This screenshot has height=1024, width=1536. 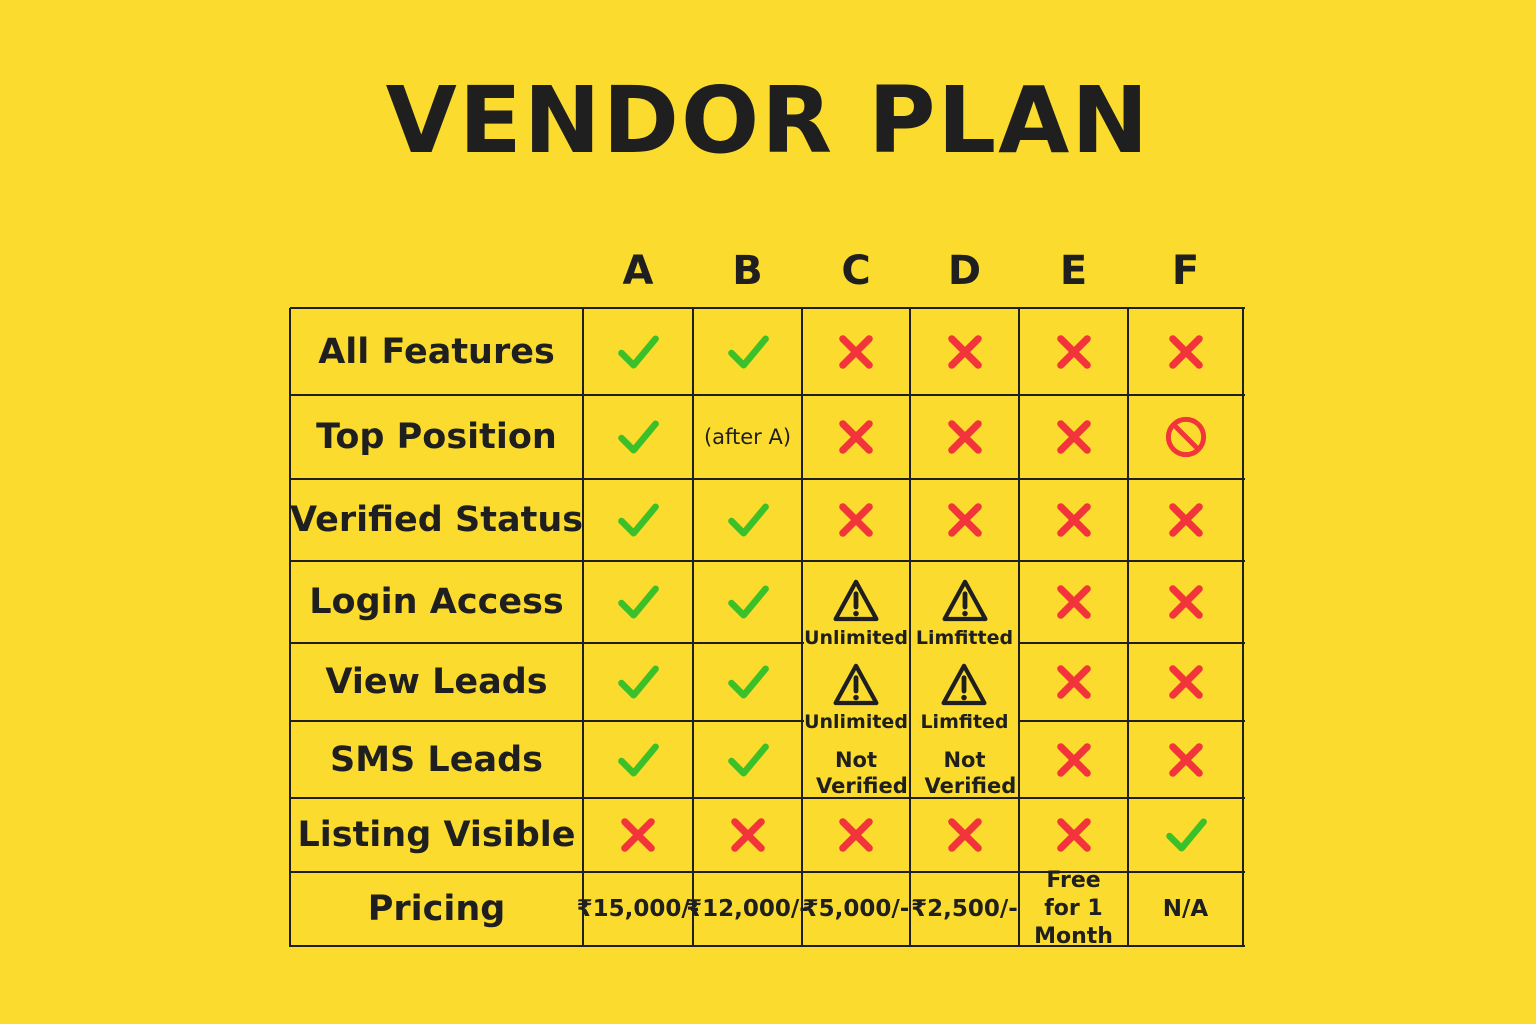 I want to click on page-title: VENDOR PLAN, so click(x=768, y=120).